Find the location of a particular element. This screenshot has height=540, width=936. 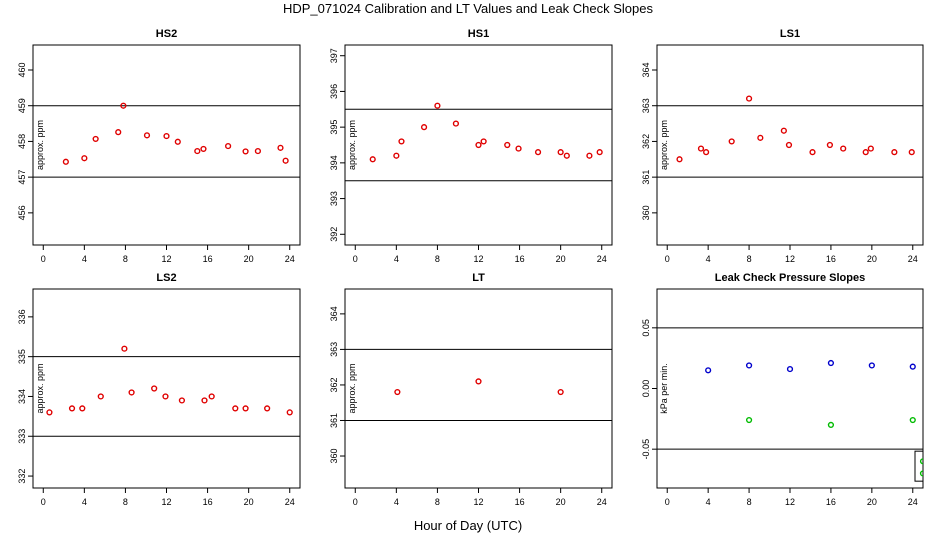

panel-title: Leak Check Pressure Slopes is located at coordinates (790, 278).